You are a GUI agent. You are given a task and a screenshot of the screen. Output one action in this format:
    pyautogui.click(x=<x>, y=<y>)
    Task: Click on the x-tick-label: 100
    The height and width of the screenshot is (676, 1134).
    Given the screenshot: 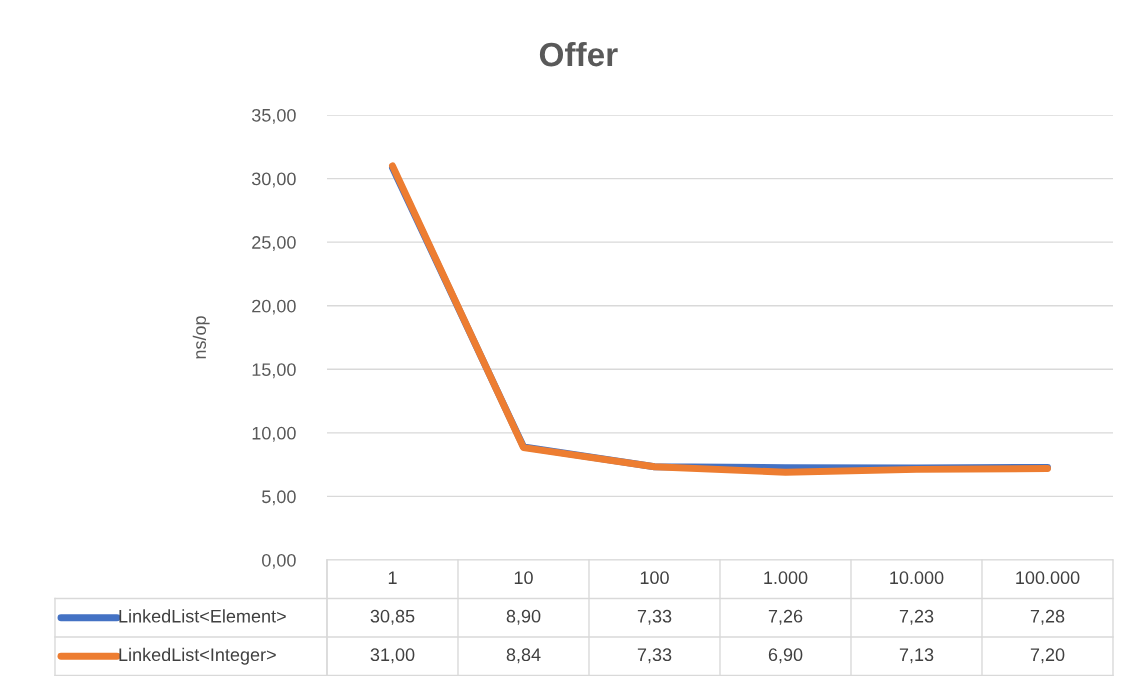 What is the action you would take?
    pyautogui.click(x=654, y=578)
    